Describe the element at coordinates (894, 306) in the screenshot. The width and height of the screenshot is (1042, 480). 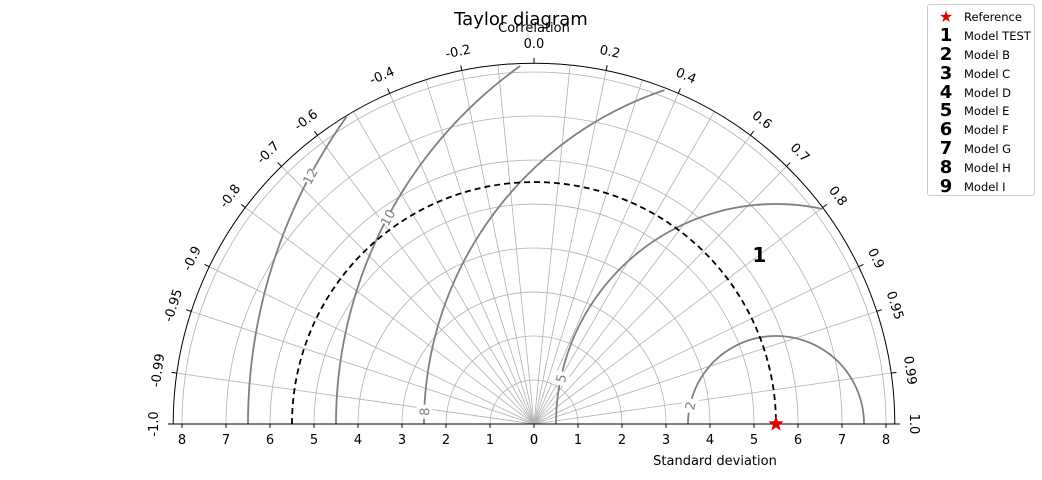
I see `correlation-tick-label: 0.95` at that location.